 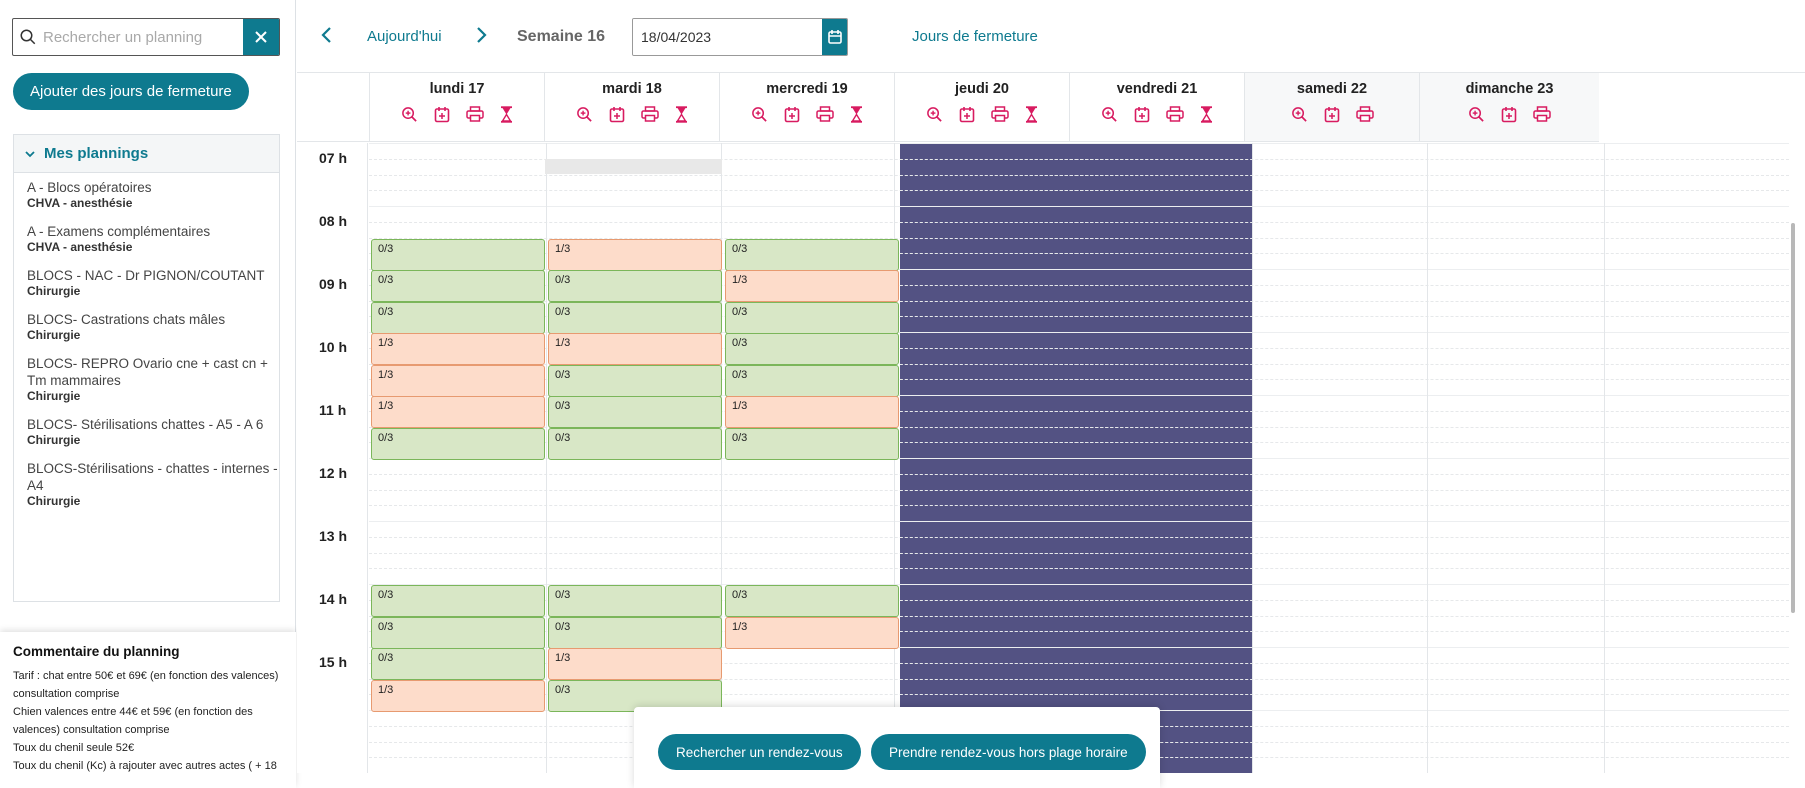 What do you see at coordinates (261, 37) in the screenshot?
I see `clear-search-button` at bounding box center [261, 37].